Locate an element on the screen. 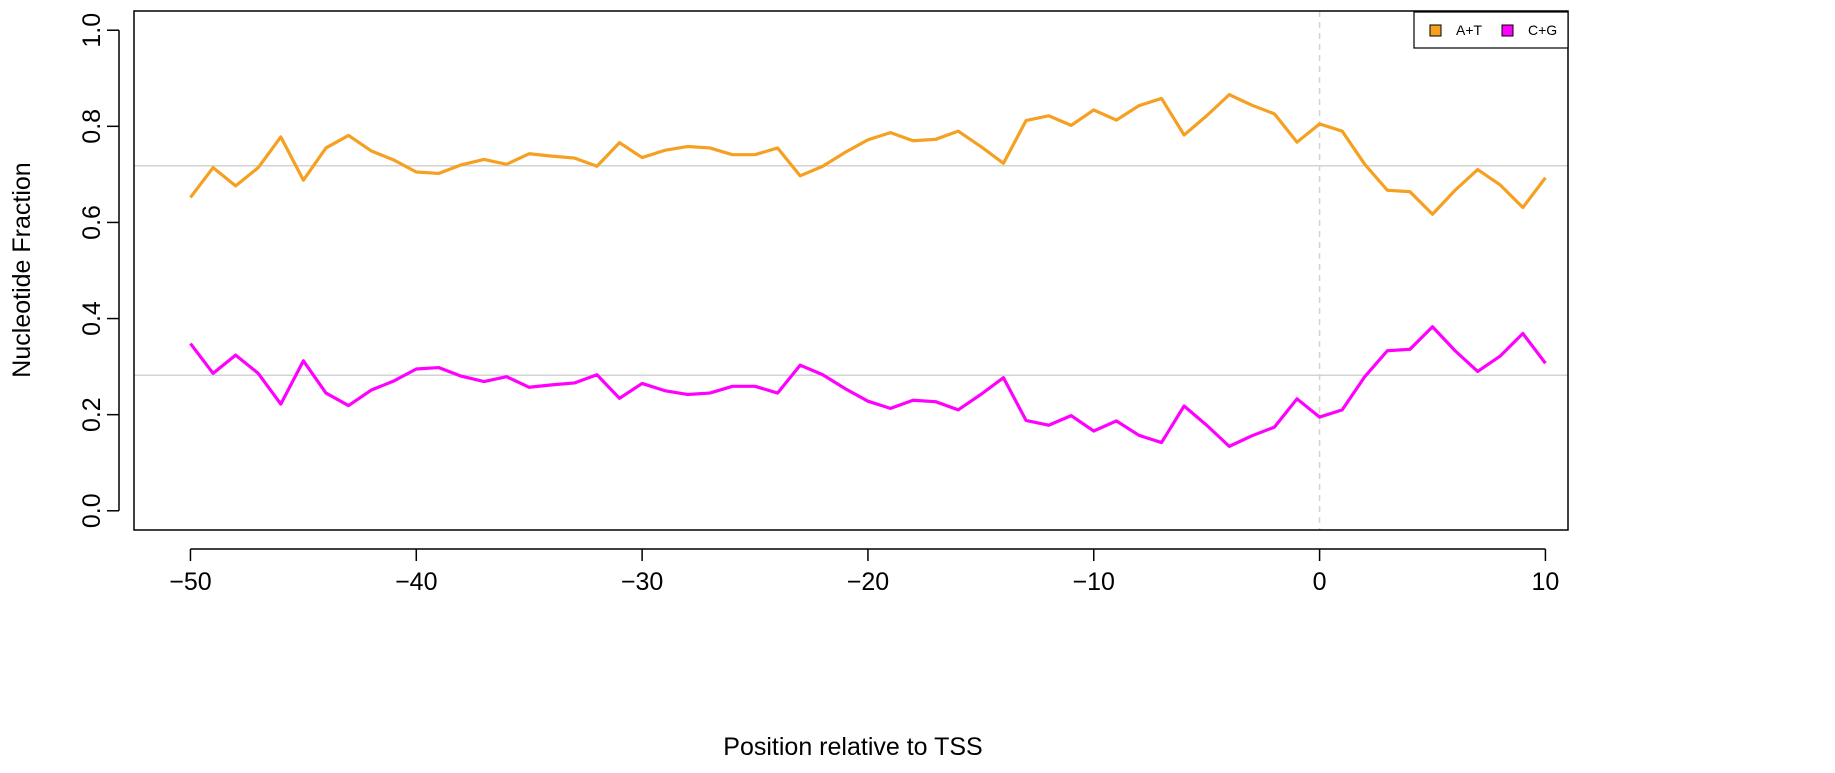 The height and width of the screenshot is (773, 1835). y-tick-label: 0.4 is located at coordinates (92, 318).